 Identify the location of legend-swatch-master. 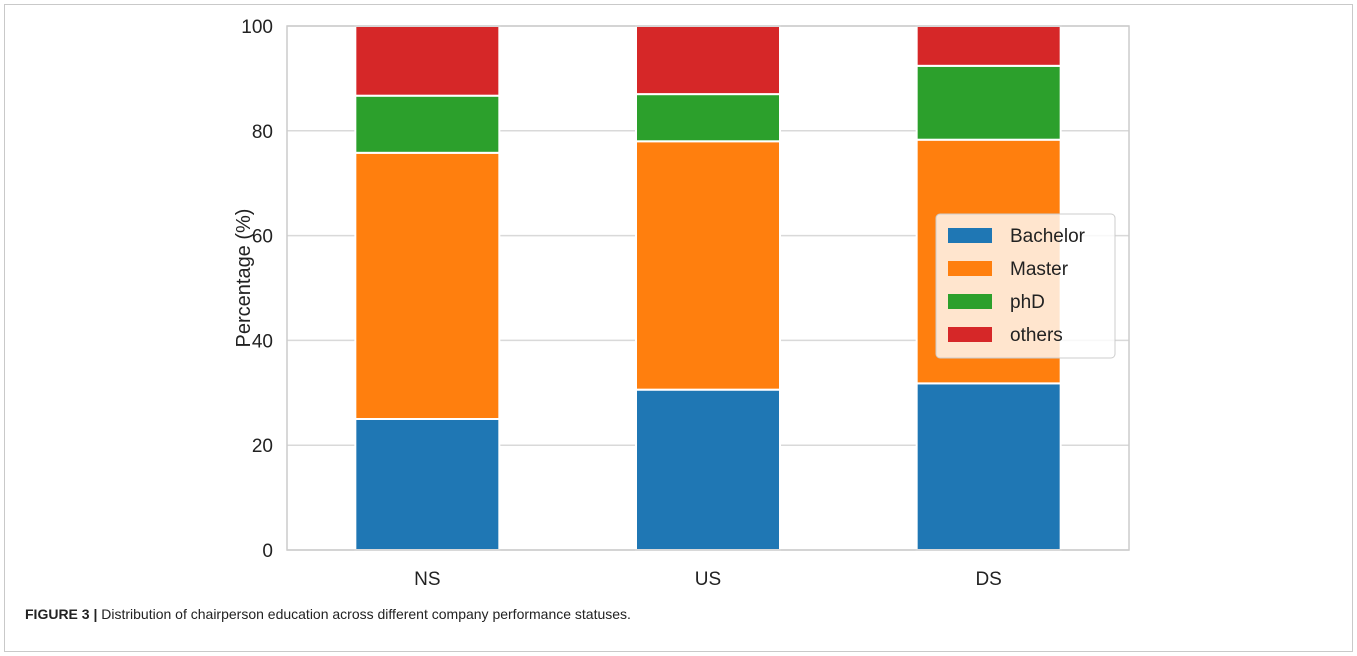
(970, 268).